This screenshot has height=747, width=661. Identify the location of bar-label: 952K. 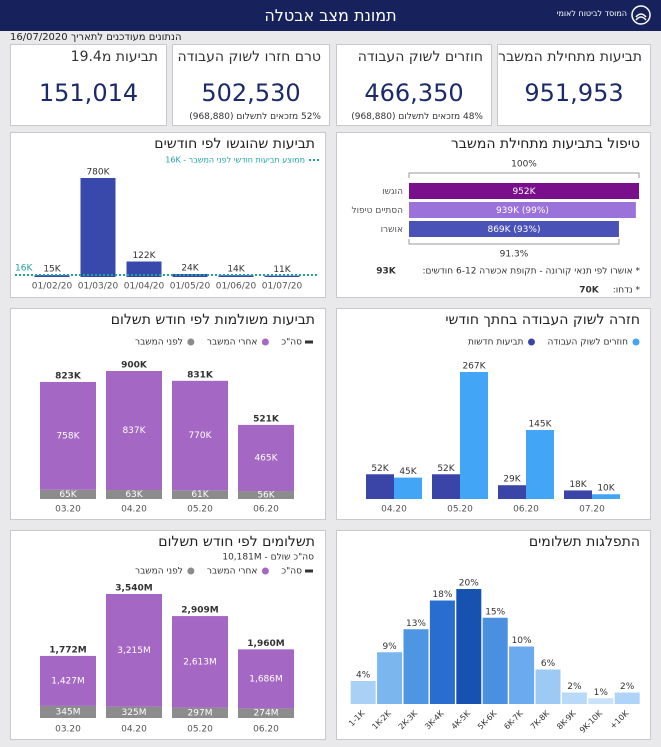
(524, 192).